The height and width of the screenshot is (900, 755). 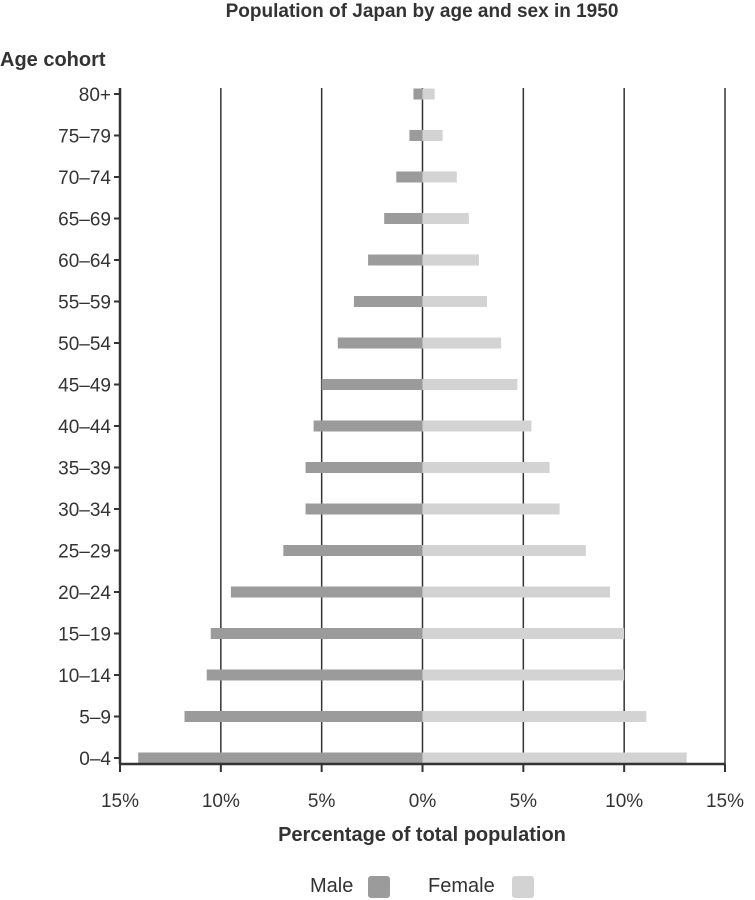 I want to click on legend-female-swatch, so click(x=523, y=887).